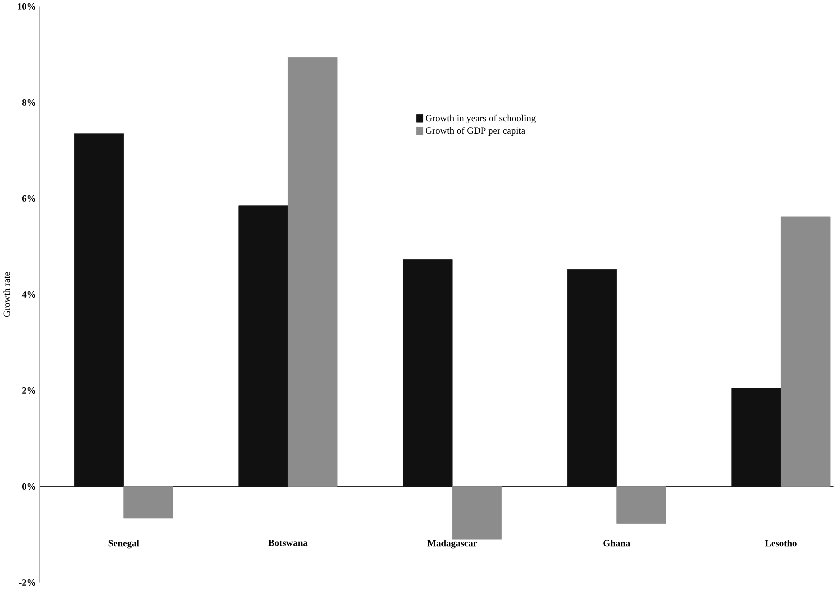 The image size is (834, 589). What do you see at coordinates (124, 544) in the screenshot?
I see `x-tick-label: Senegal` at bounding box center [124, 544].